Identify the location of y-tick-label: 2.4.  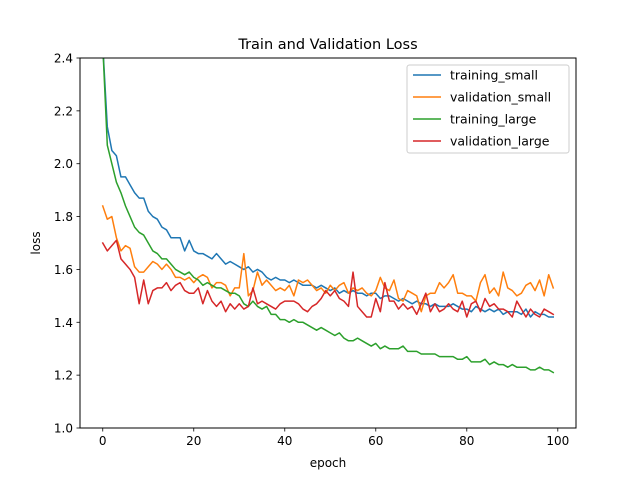
(63, 59).